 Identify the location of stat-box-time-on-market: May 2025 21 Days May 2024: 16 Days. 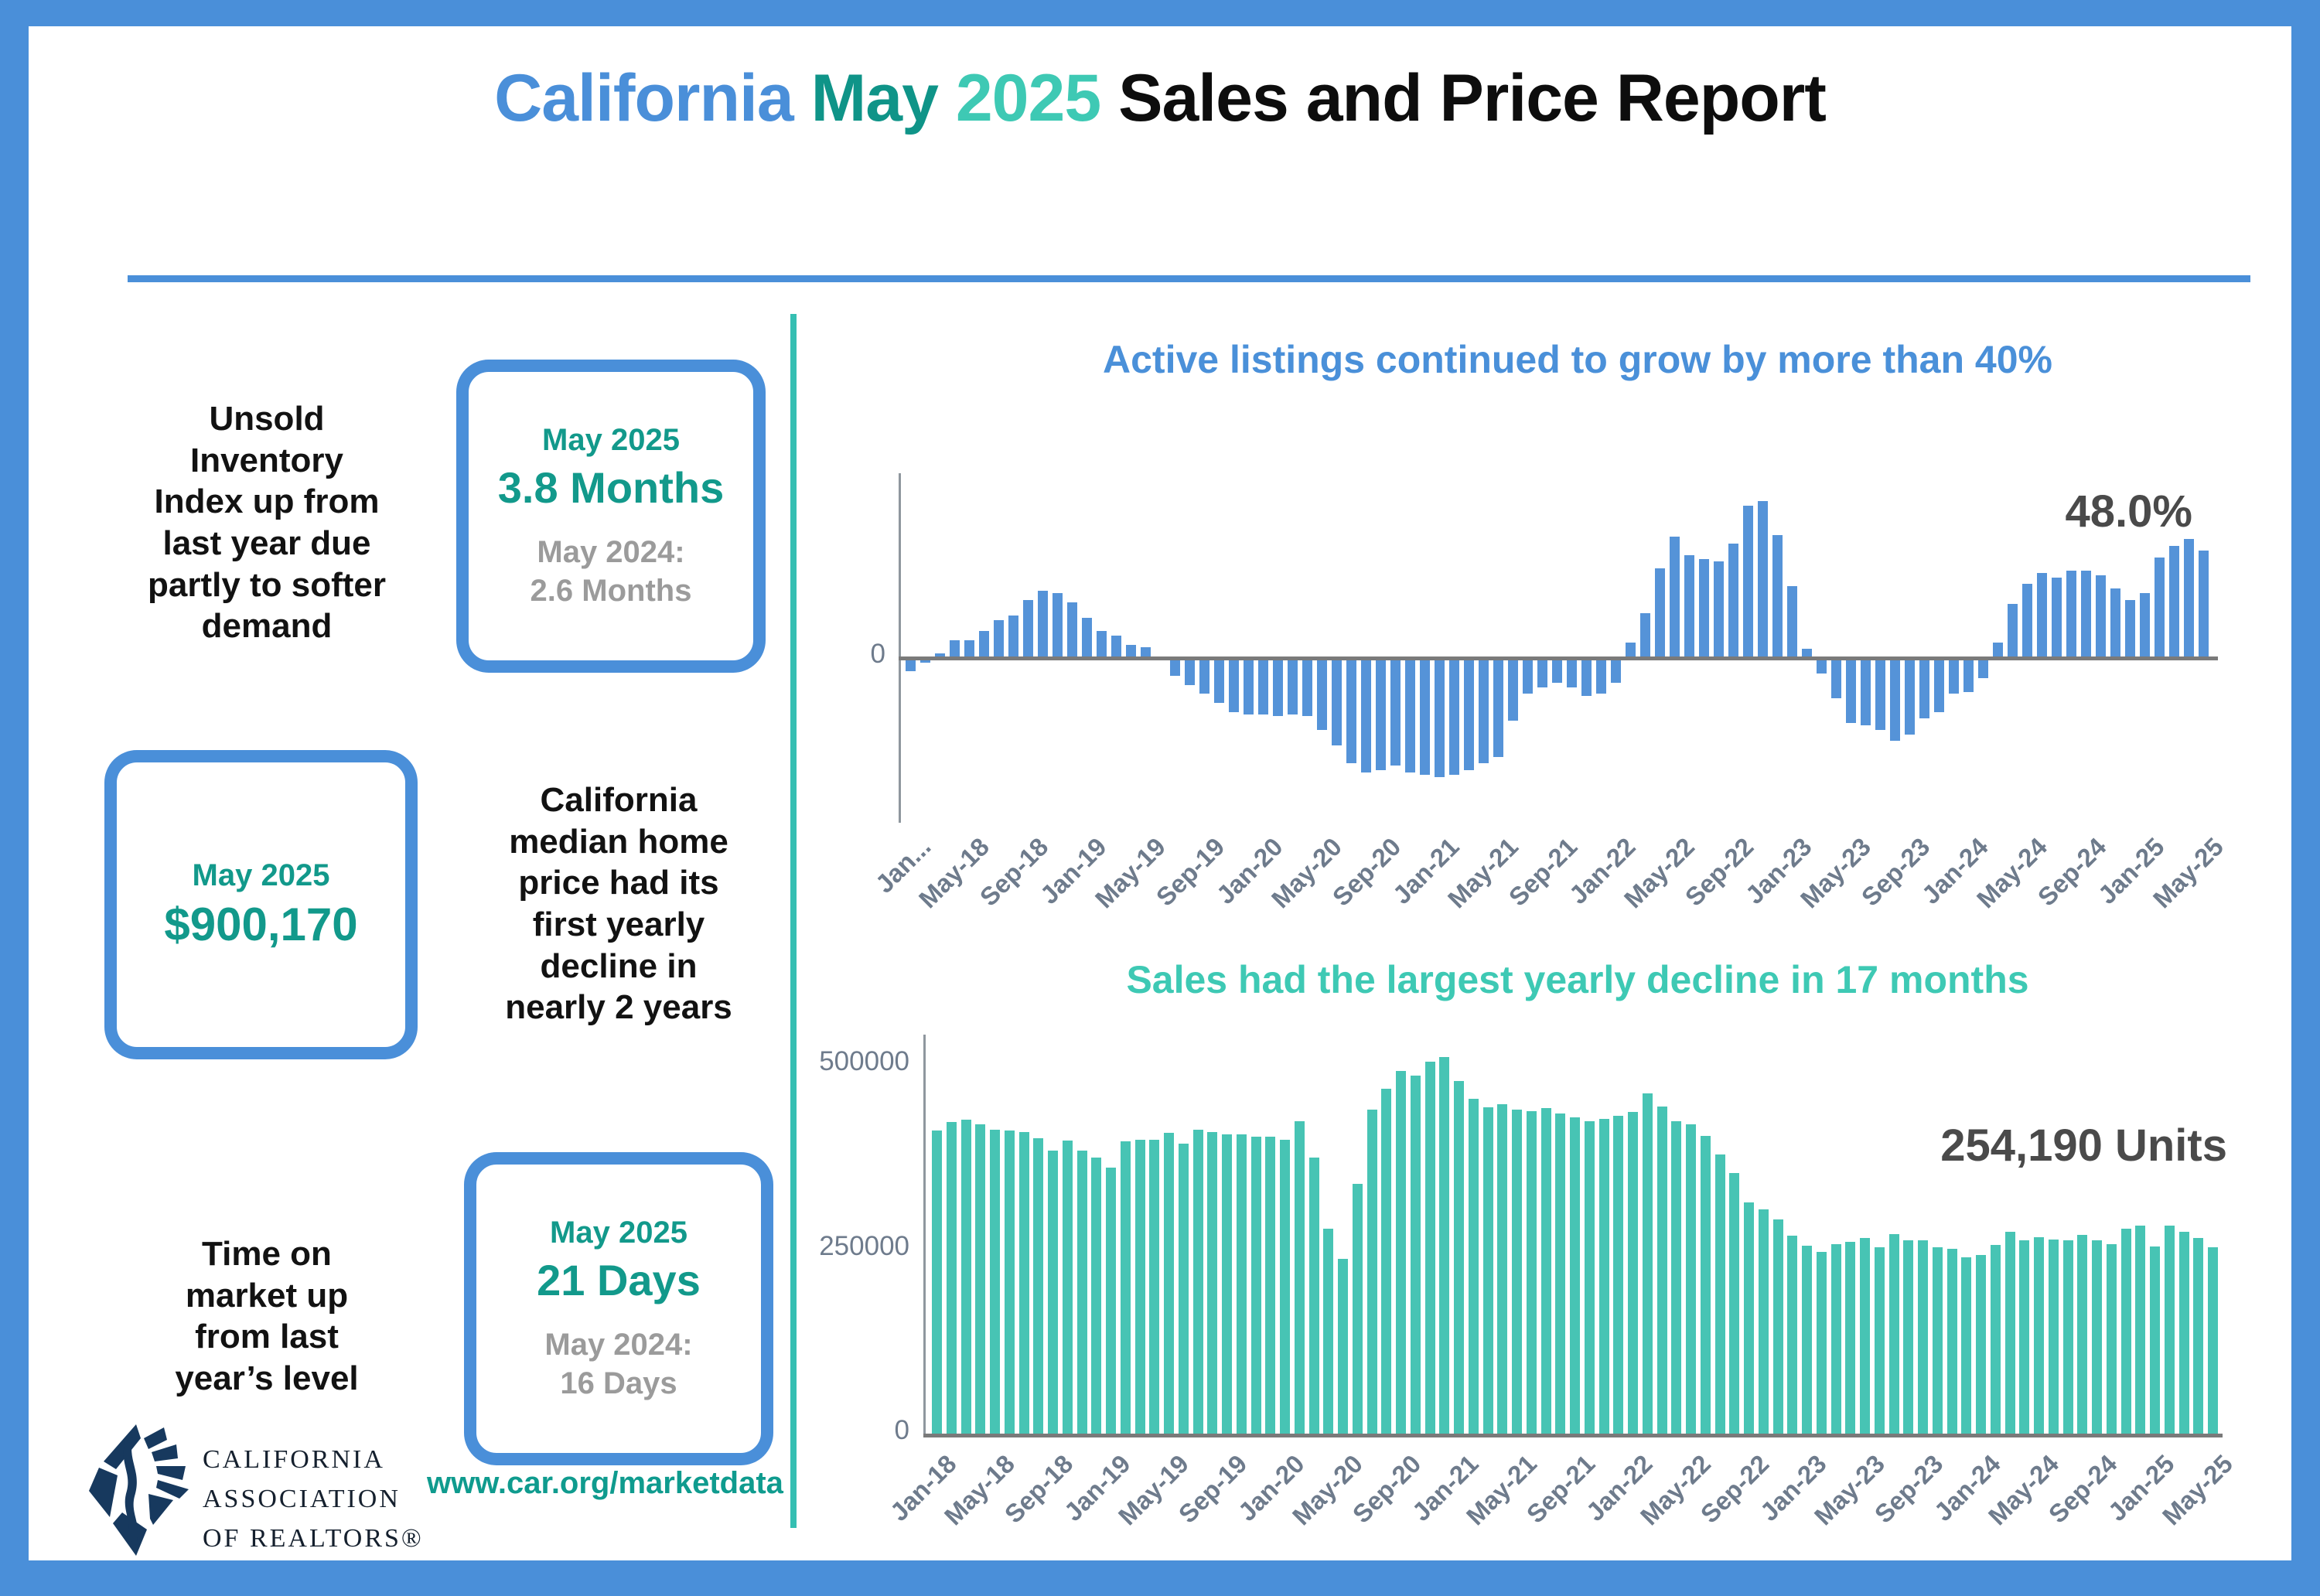
(618, 1308).